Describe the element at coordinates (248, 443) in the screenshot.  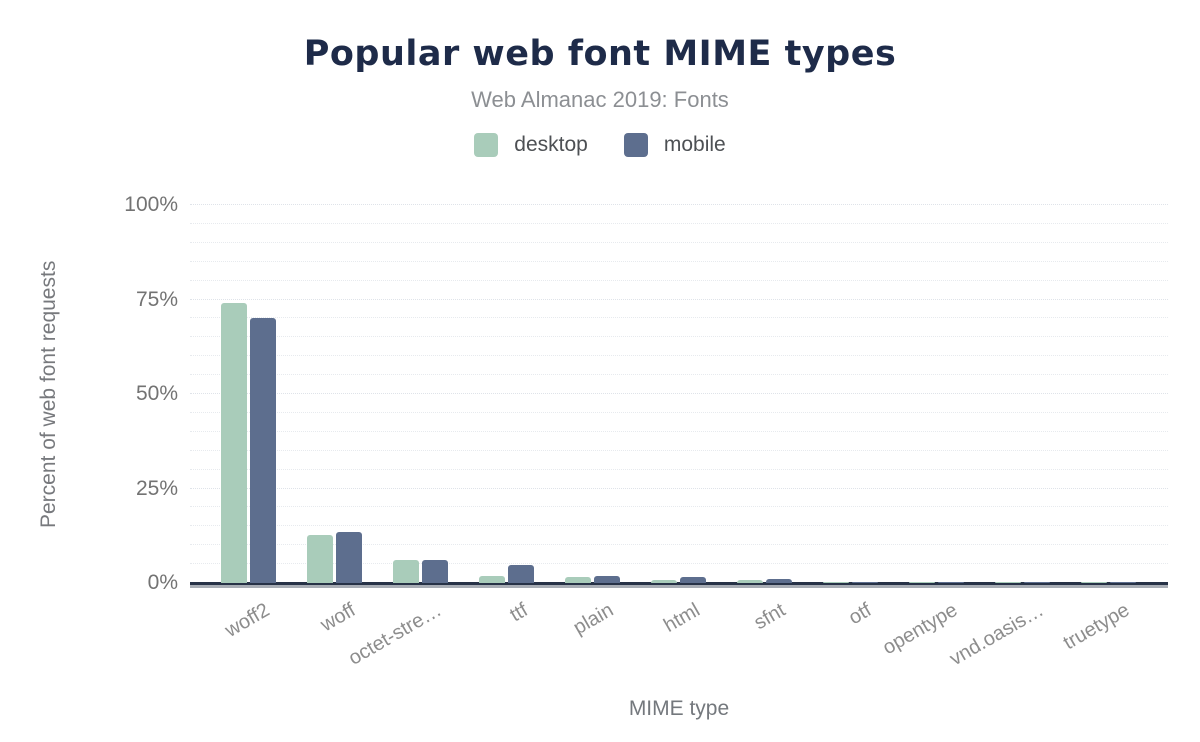
I see `bar-group-woff2` at that location.